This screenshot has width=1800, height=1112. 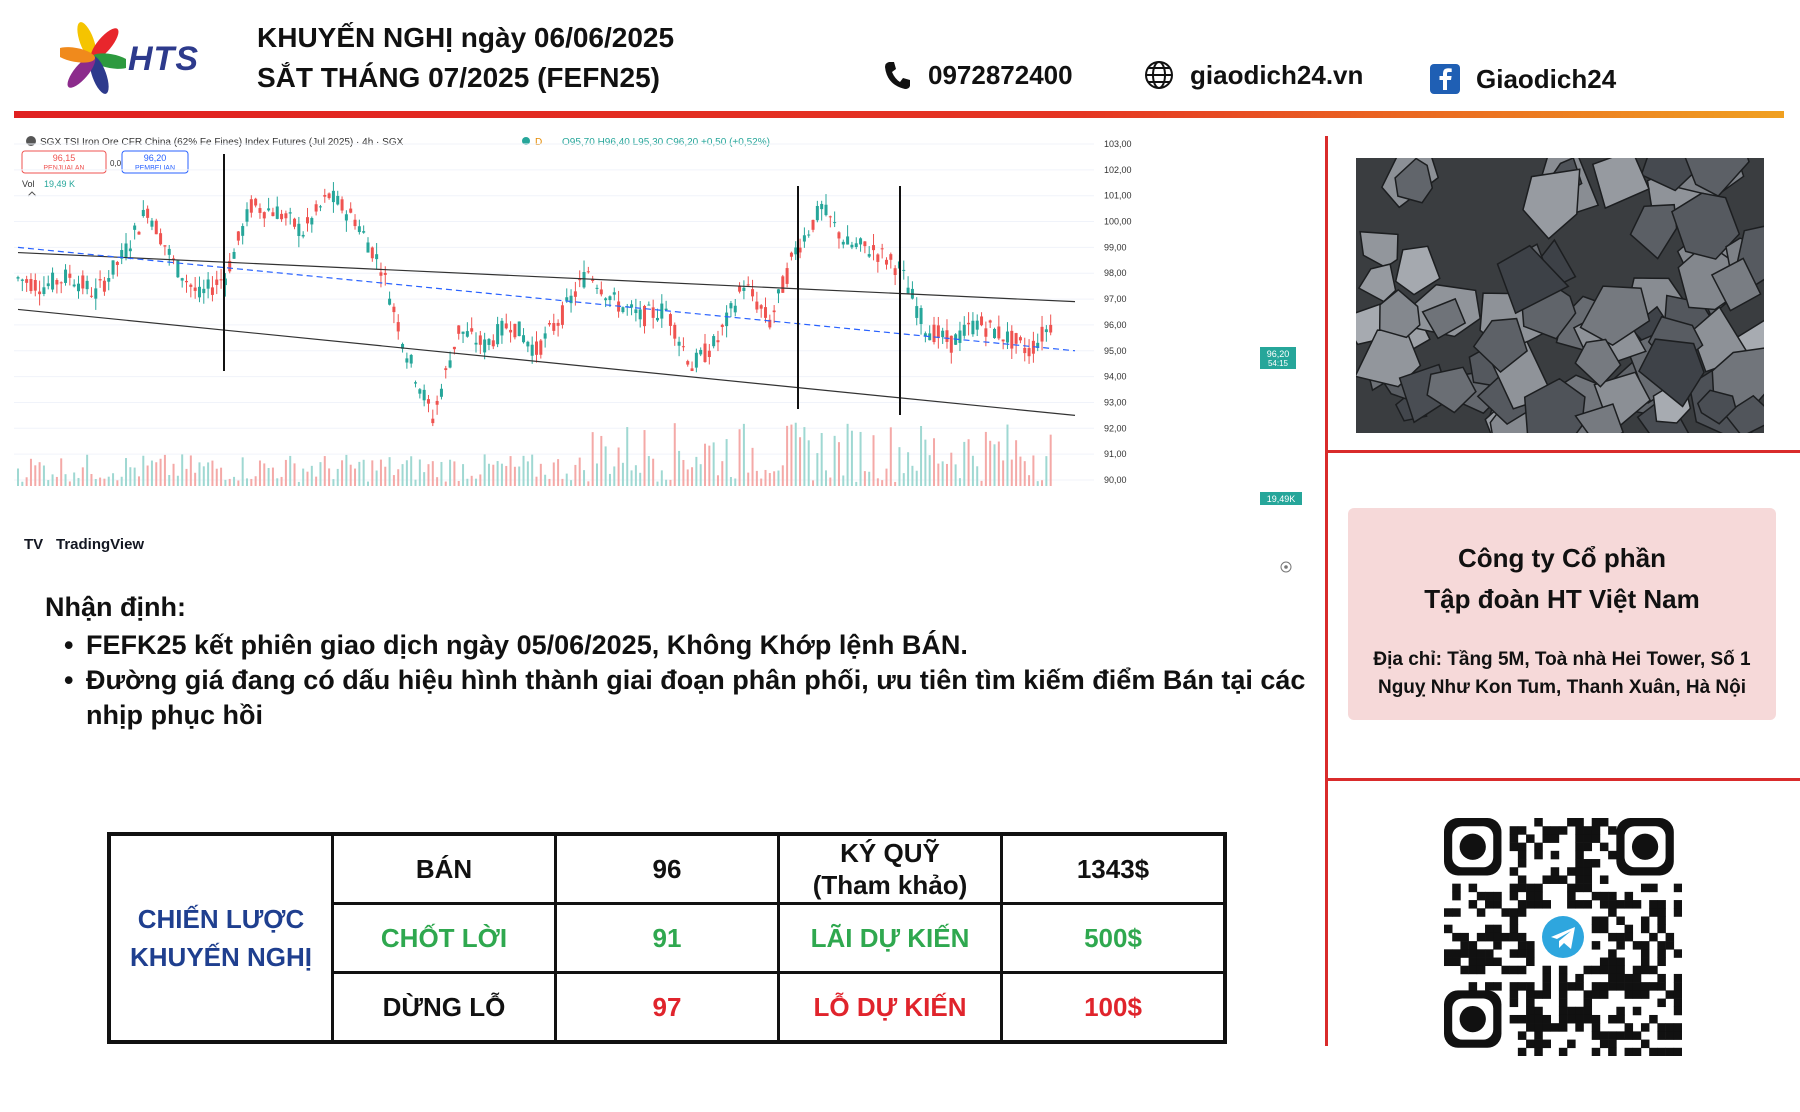 What do you see at coordinates (1278, 354) in the screenshot?
I see `last-price-value: 96,20` at bounding box center [1278, 354].